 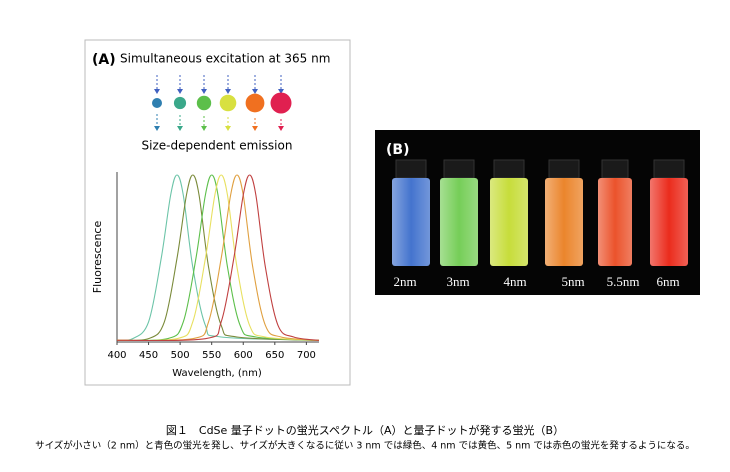 I want to click on size-label: 4nm, so click(x=514, y=281).